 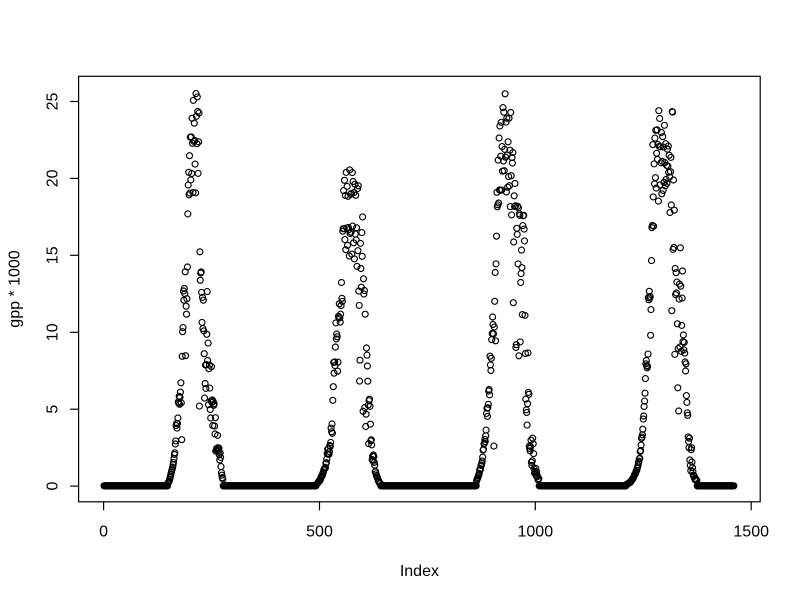 What do you see at coordinates (751, 532) in the screenshot?
I see `svg-text: 1500` at bounding box center [751, 532].